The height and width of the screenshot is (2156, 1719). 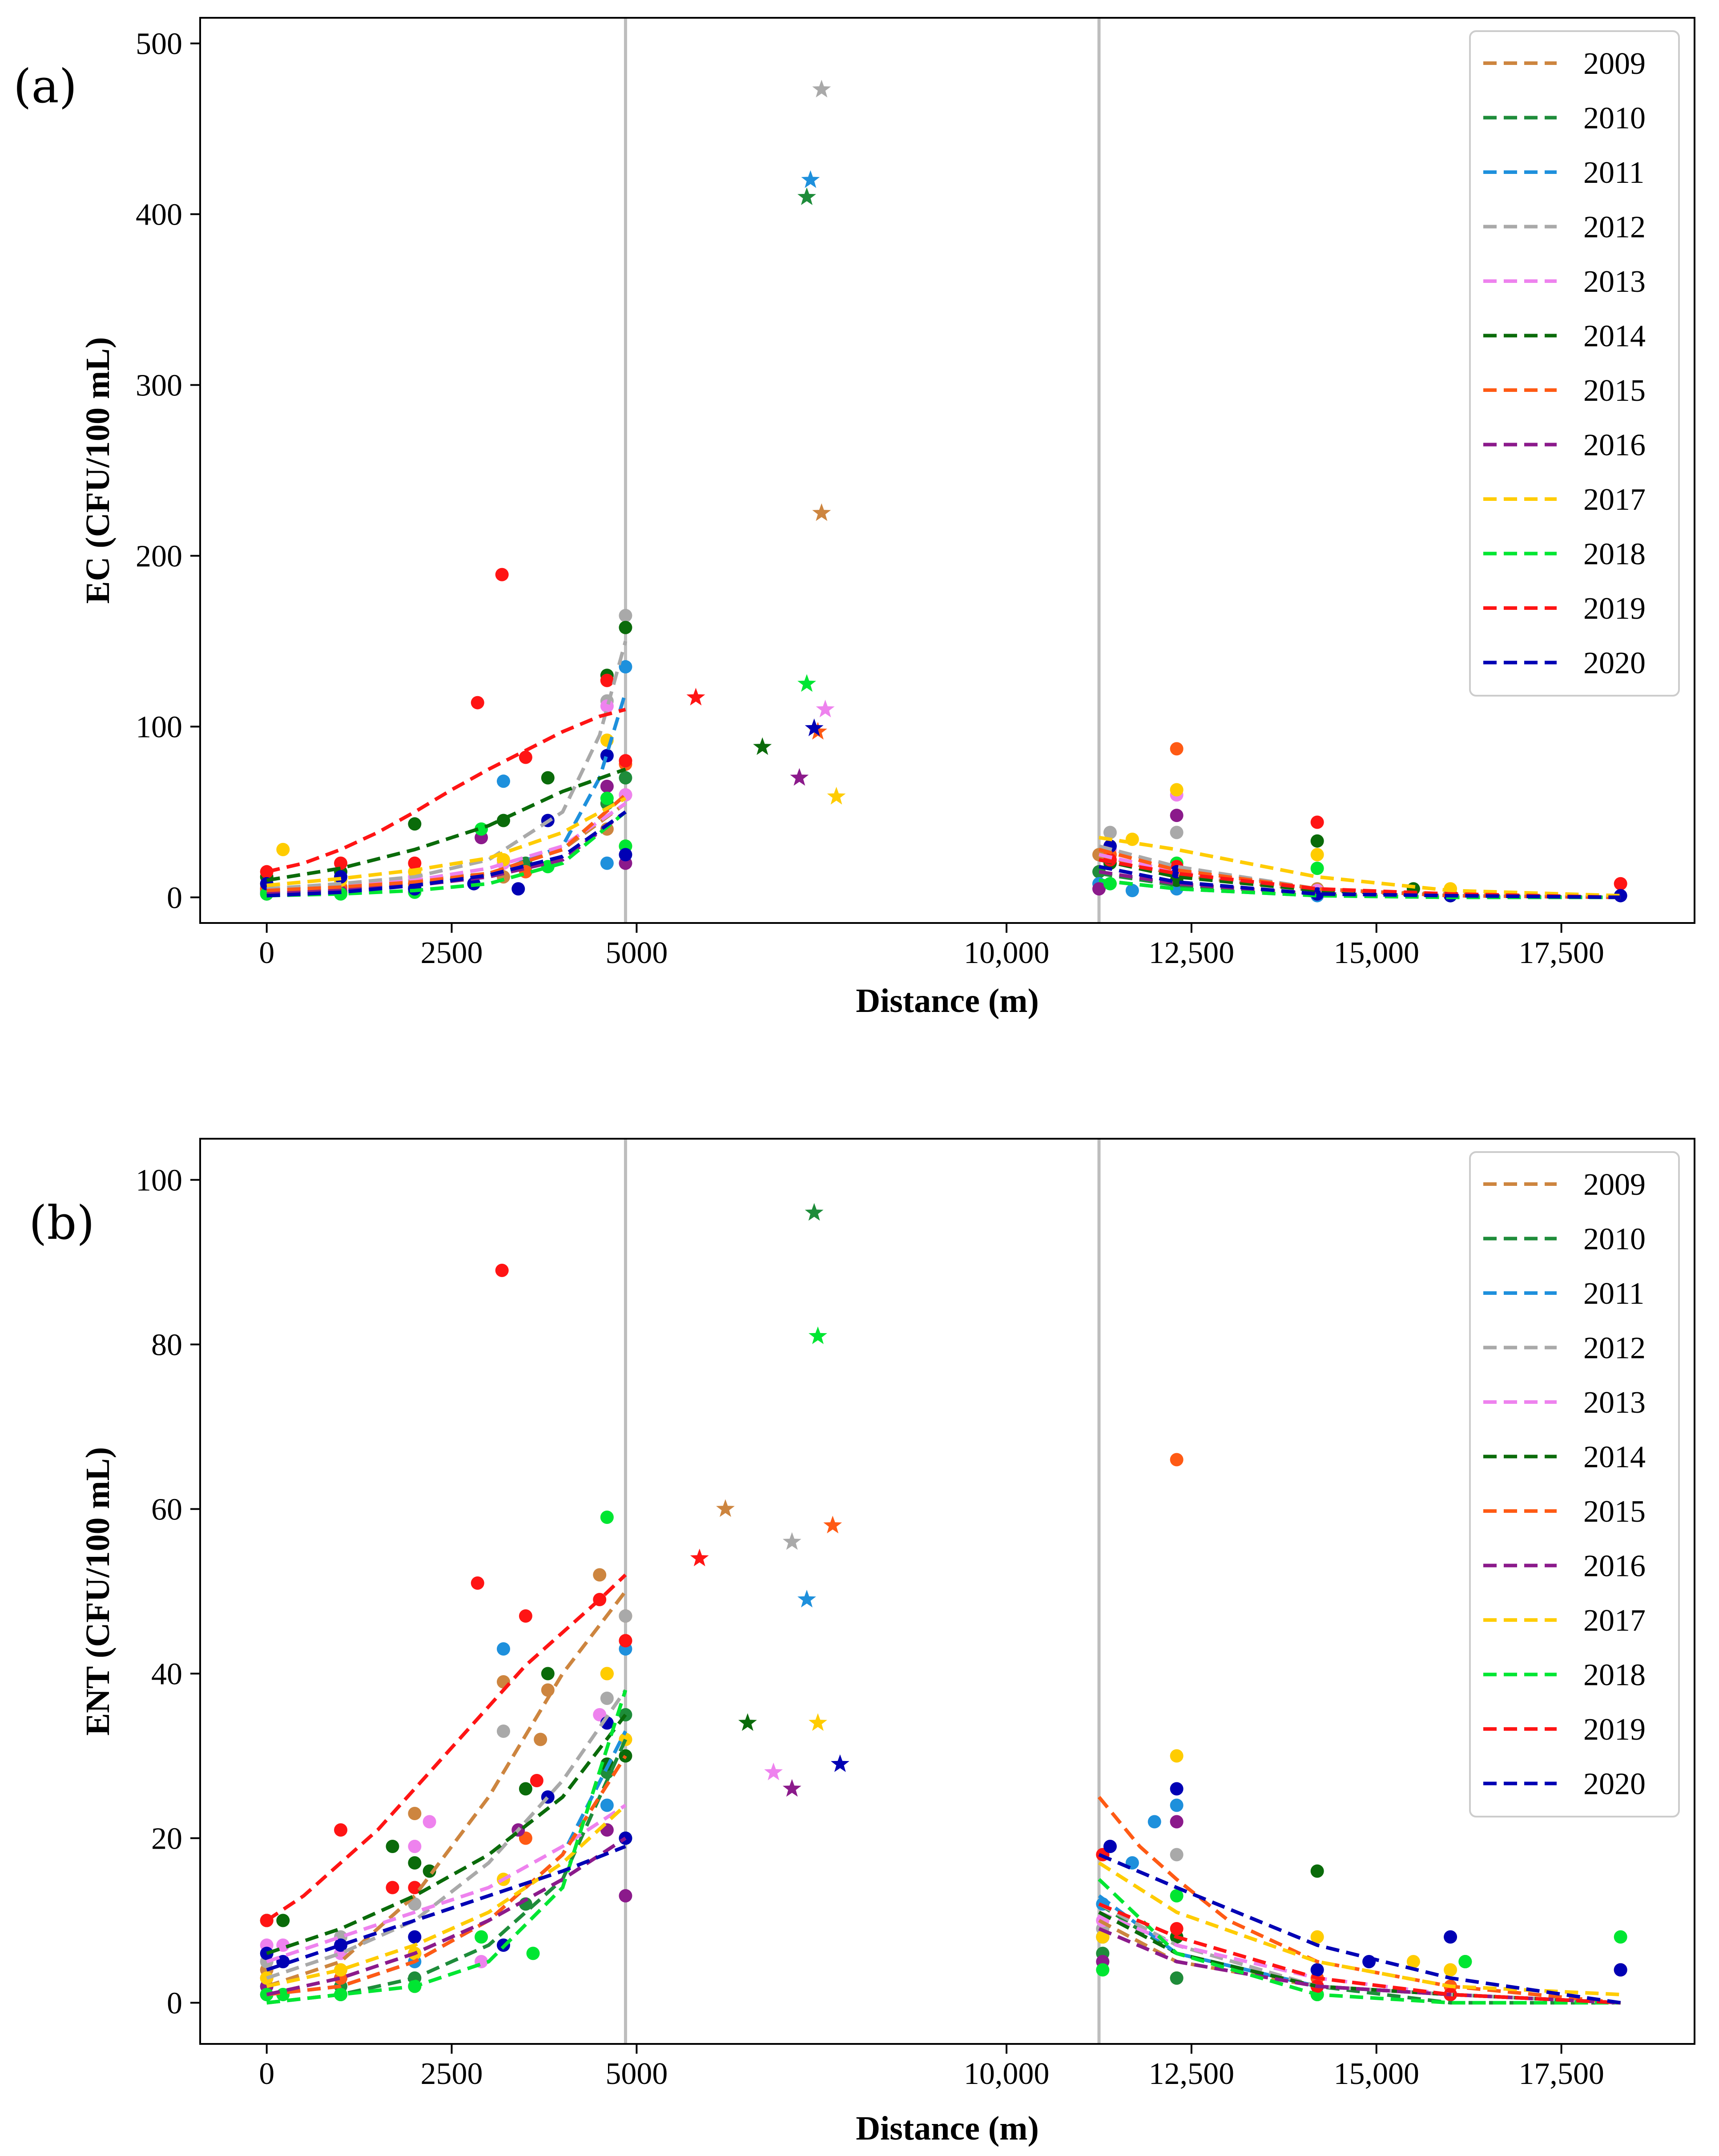 I want to click on legend-label-2009: 2009, so click(x=1615, y=64).